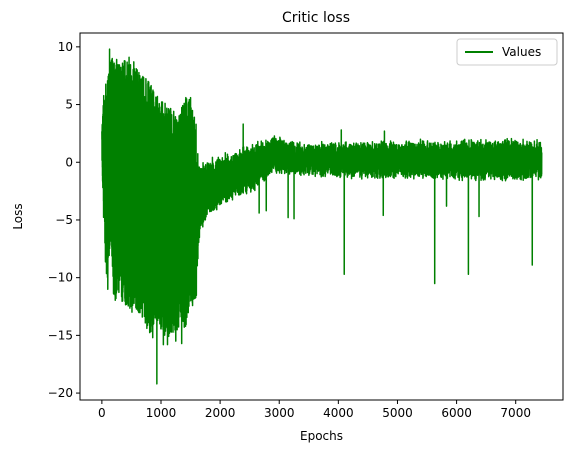 The height and width of the screenshot is (453, 574). I want to click on y-tick-label: −5, so click(64, 220).